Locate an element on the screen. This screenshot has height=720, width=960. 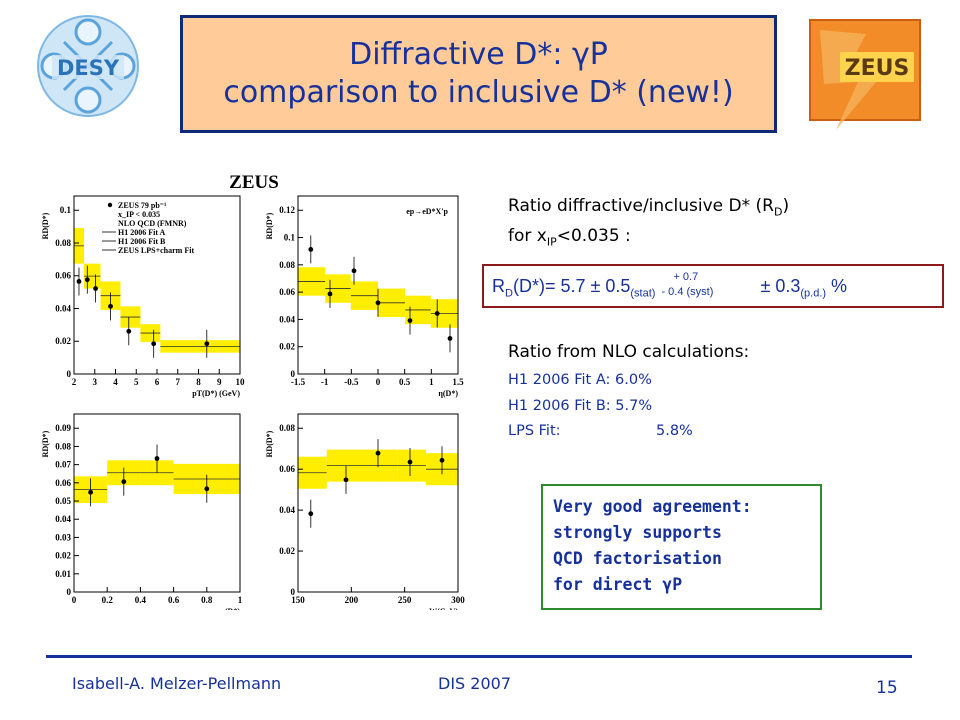
desy-logo: DESY is located at coordinates (88, 66).